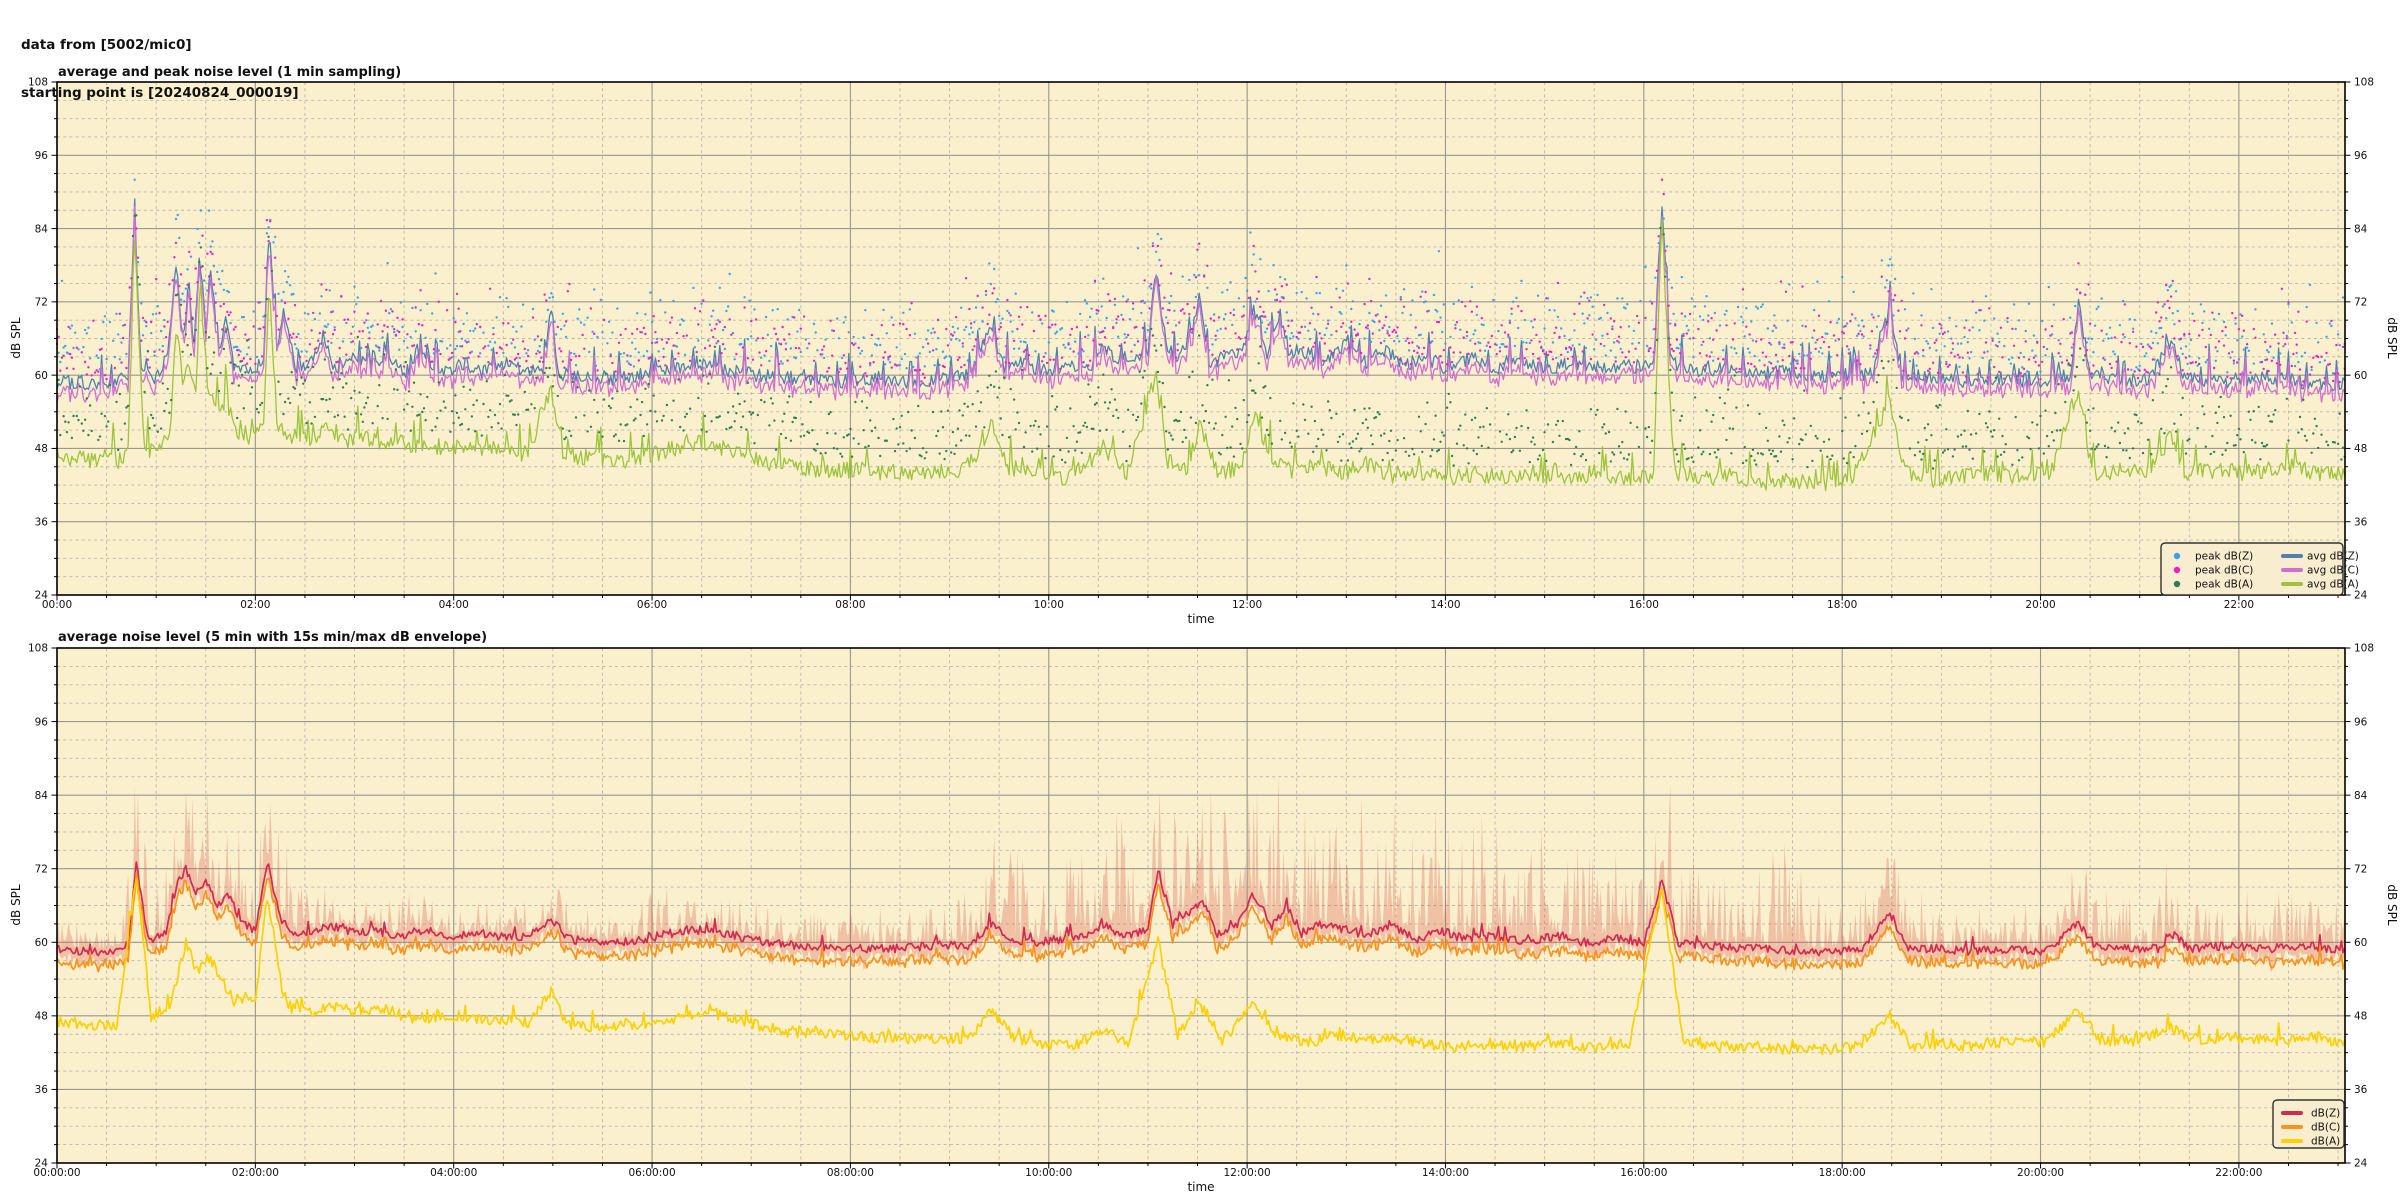 The image size is (2400, 1204). What do you see at coordinates (651, 1173) in the screenshot?
I see `x-tick-label: 06:00:00` at bounding box center [651, 1173].